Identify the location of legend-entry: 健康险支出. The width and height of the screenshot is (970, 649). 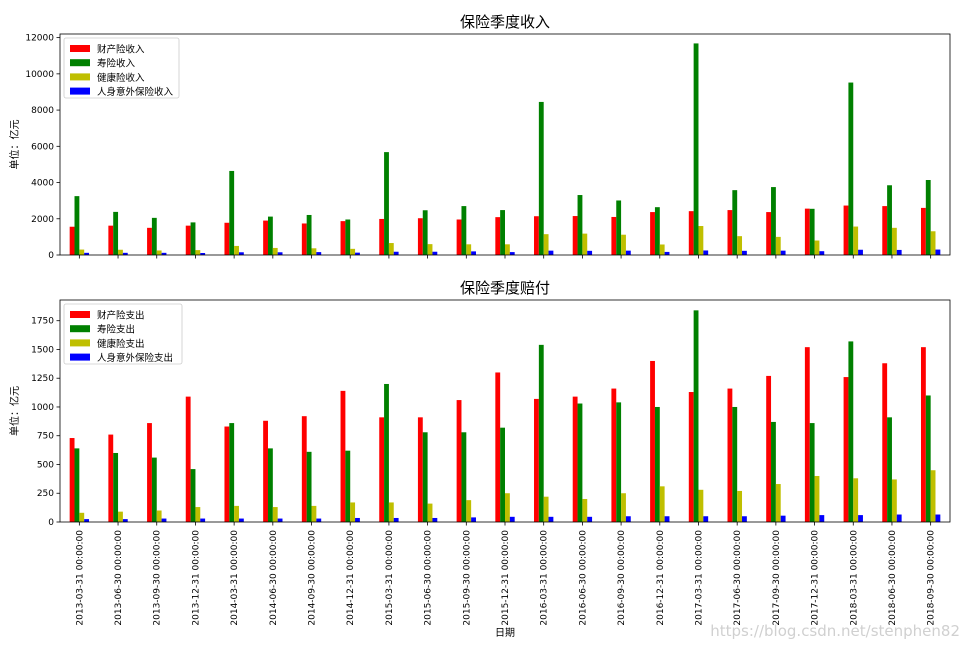
(121, 344).